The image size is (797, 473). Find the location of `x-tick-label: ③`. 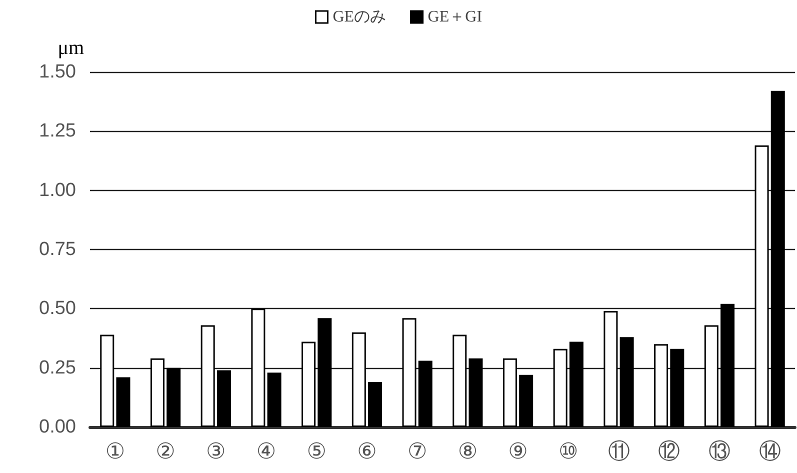

x-tick-label: ③ is located at coordinates (216, 452).